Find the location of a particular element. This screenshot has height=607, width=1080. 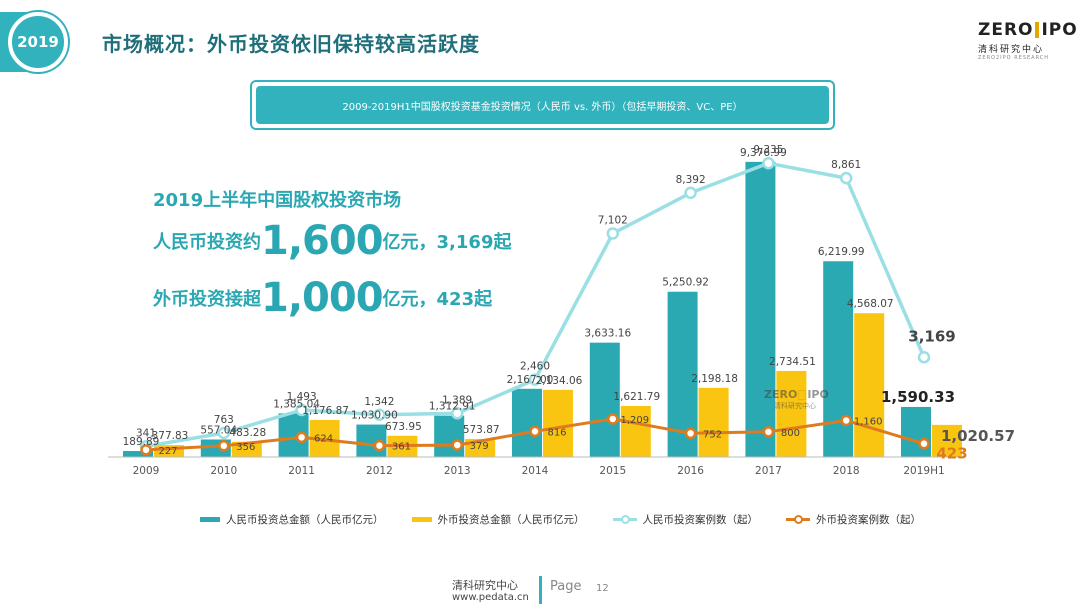

fx-amount-label: 2,734.51 is located at coordinates (792, 362).